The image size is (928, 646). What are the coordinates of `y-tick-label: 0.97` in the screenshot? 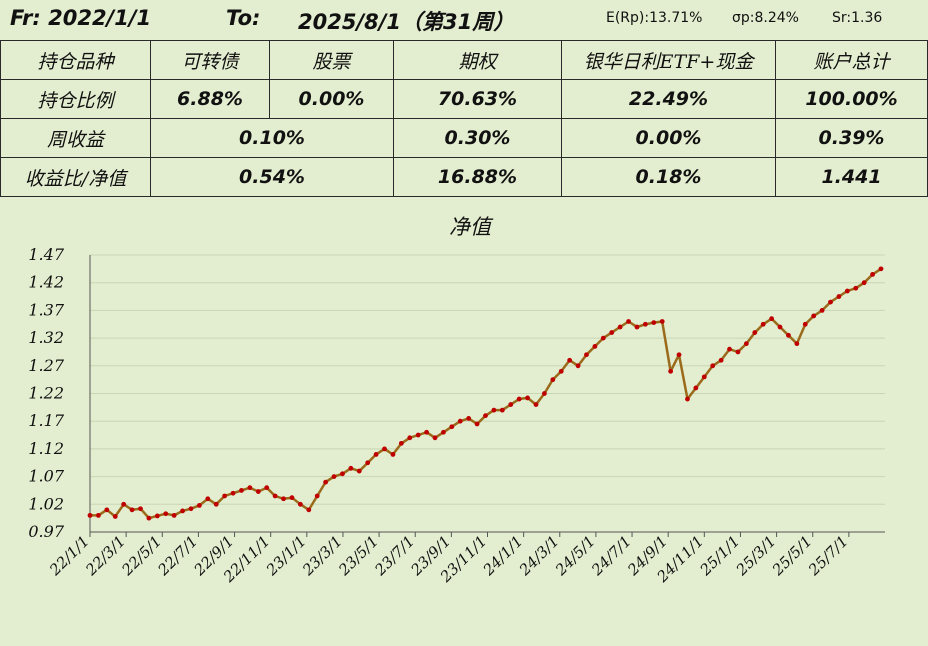 It's located at (46, 531).